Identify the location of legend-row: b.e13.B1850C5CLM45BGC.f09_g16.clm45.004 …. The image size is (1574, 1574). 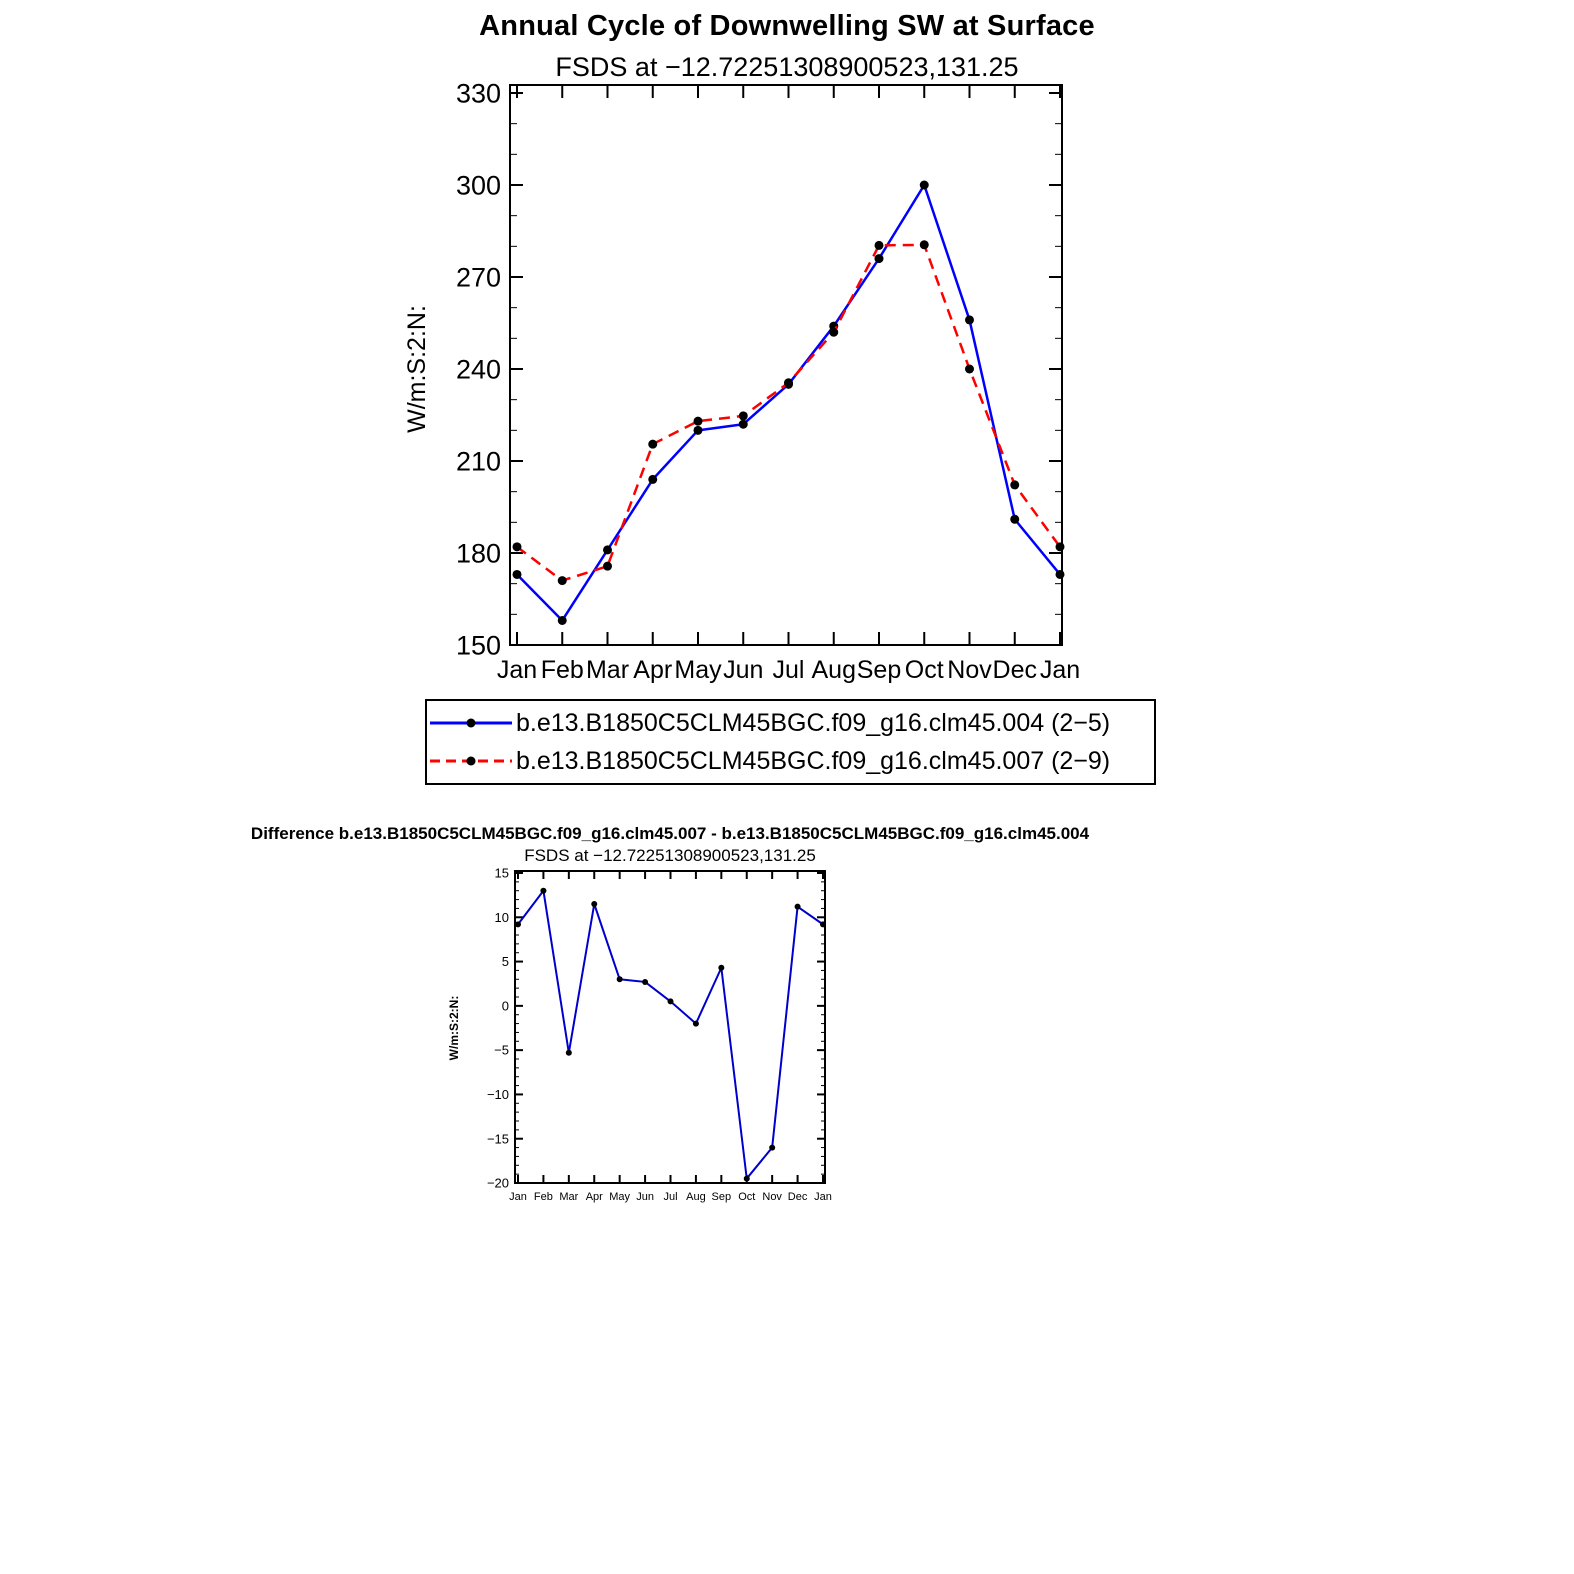
(792, 723).